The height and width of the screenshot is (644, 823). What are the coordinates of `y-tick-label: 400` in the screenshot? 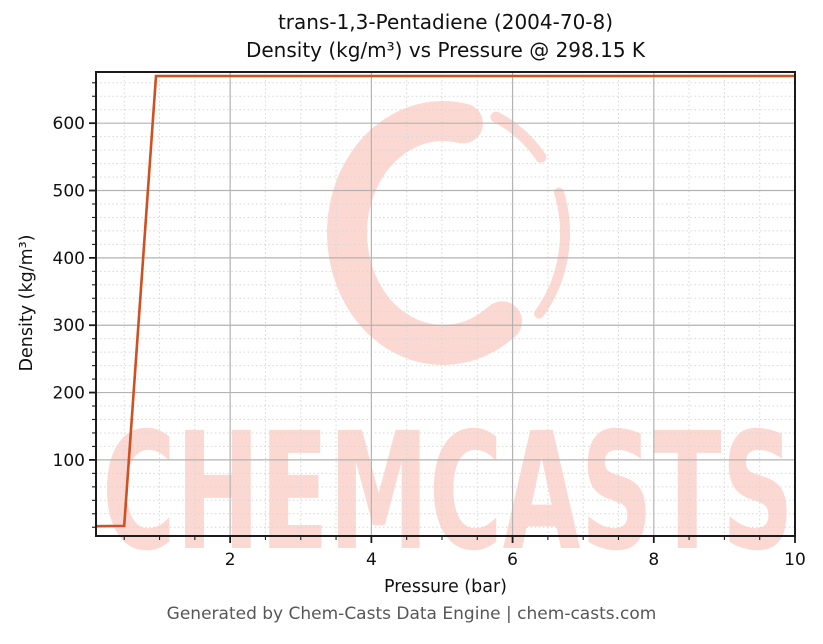 It's located at (69, 259).